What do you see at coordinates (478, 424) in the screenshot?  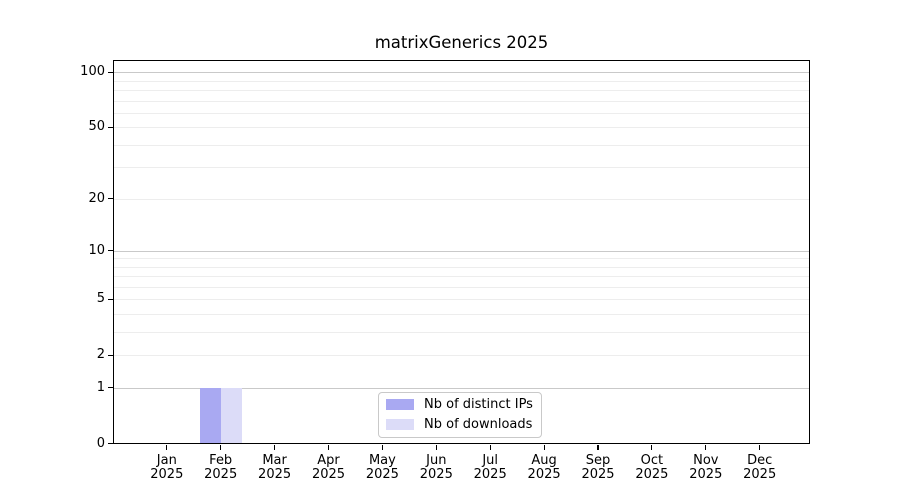 I see `legend-label-downloads: Nb of downloads` at bounding box center [478, 424].